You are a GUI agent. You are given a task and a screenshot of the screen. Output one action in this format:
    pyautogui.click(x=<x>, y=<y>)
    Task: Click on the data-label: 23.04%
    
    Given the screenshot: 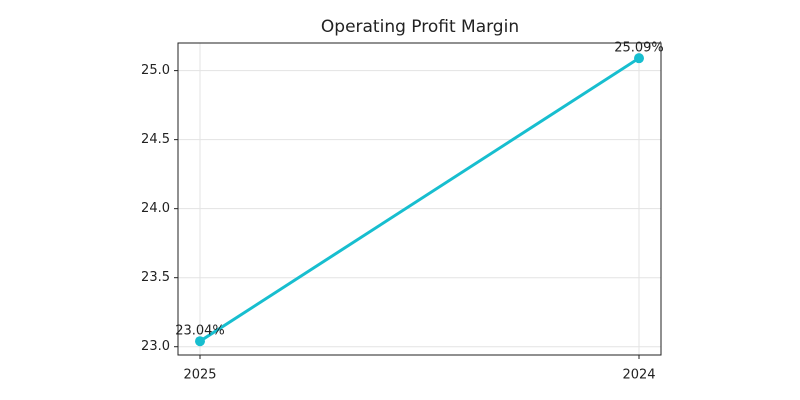 What is the action you would take?
    pyautogui.click(x=200, y=331)
    